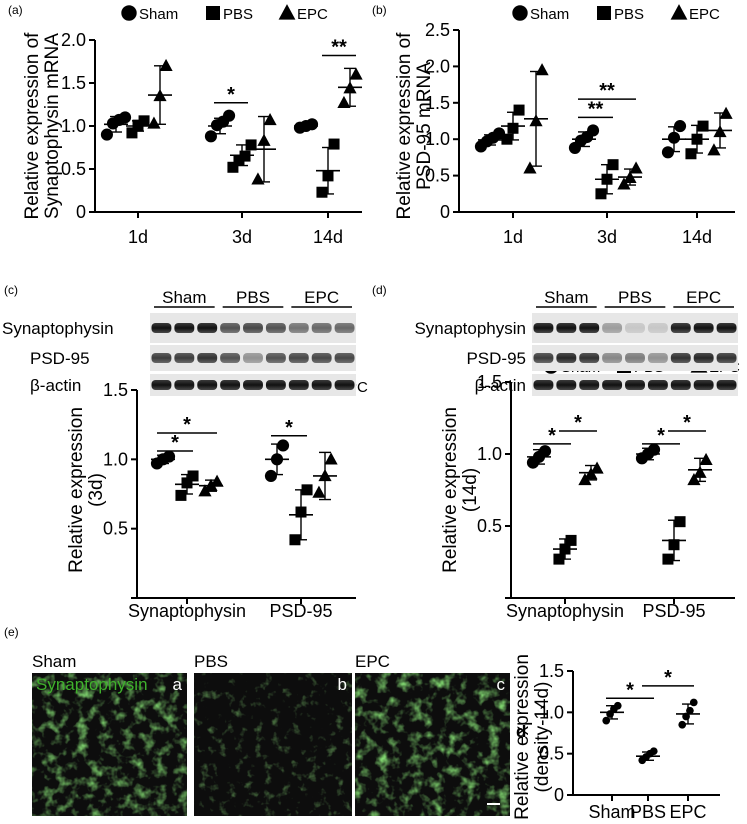 This screenshot has height=824, width=747. Describe the element at coordinates (321, 297) in the screenshot. I see `blot-group-label: EPC` at that location.